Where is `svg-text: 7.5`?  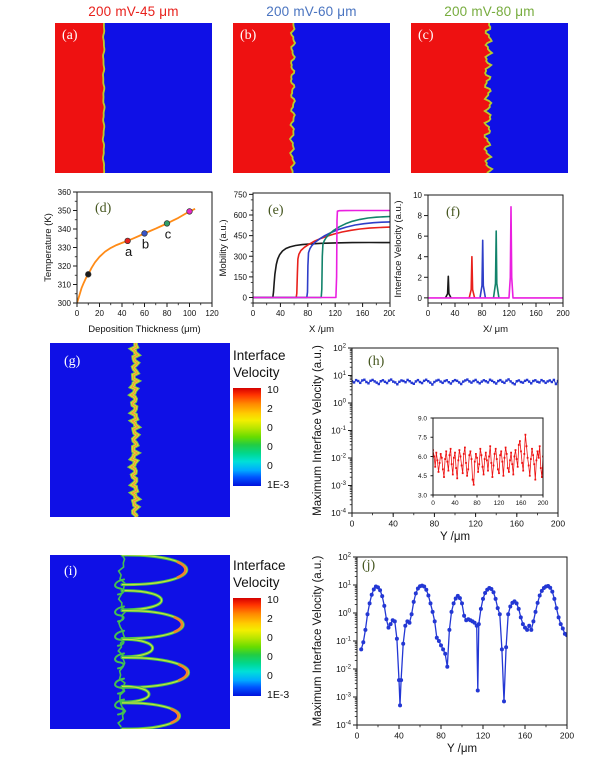 svg-text: 7.5 is located at coordinates (422, 438).